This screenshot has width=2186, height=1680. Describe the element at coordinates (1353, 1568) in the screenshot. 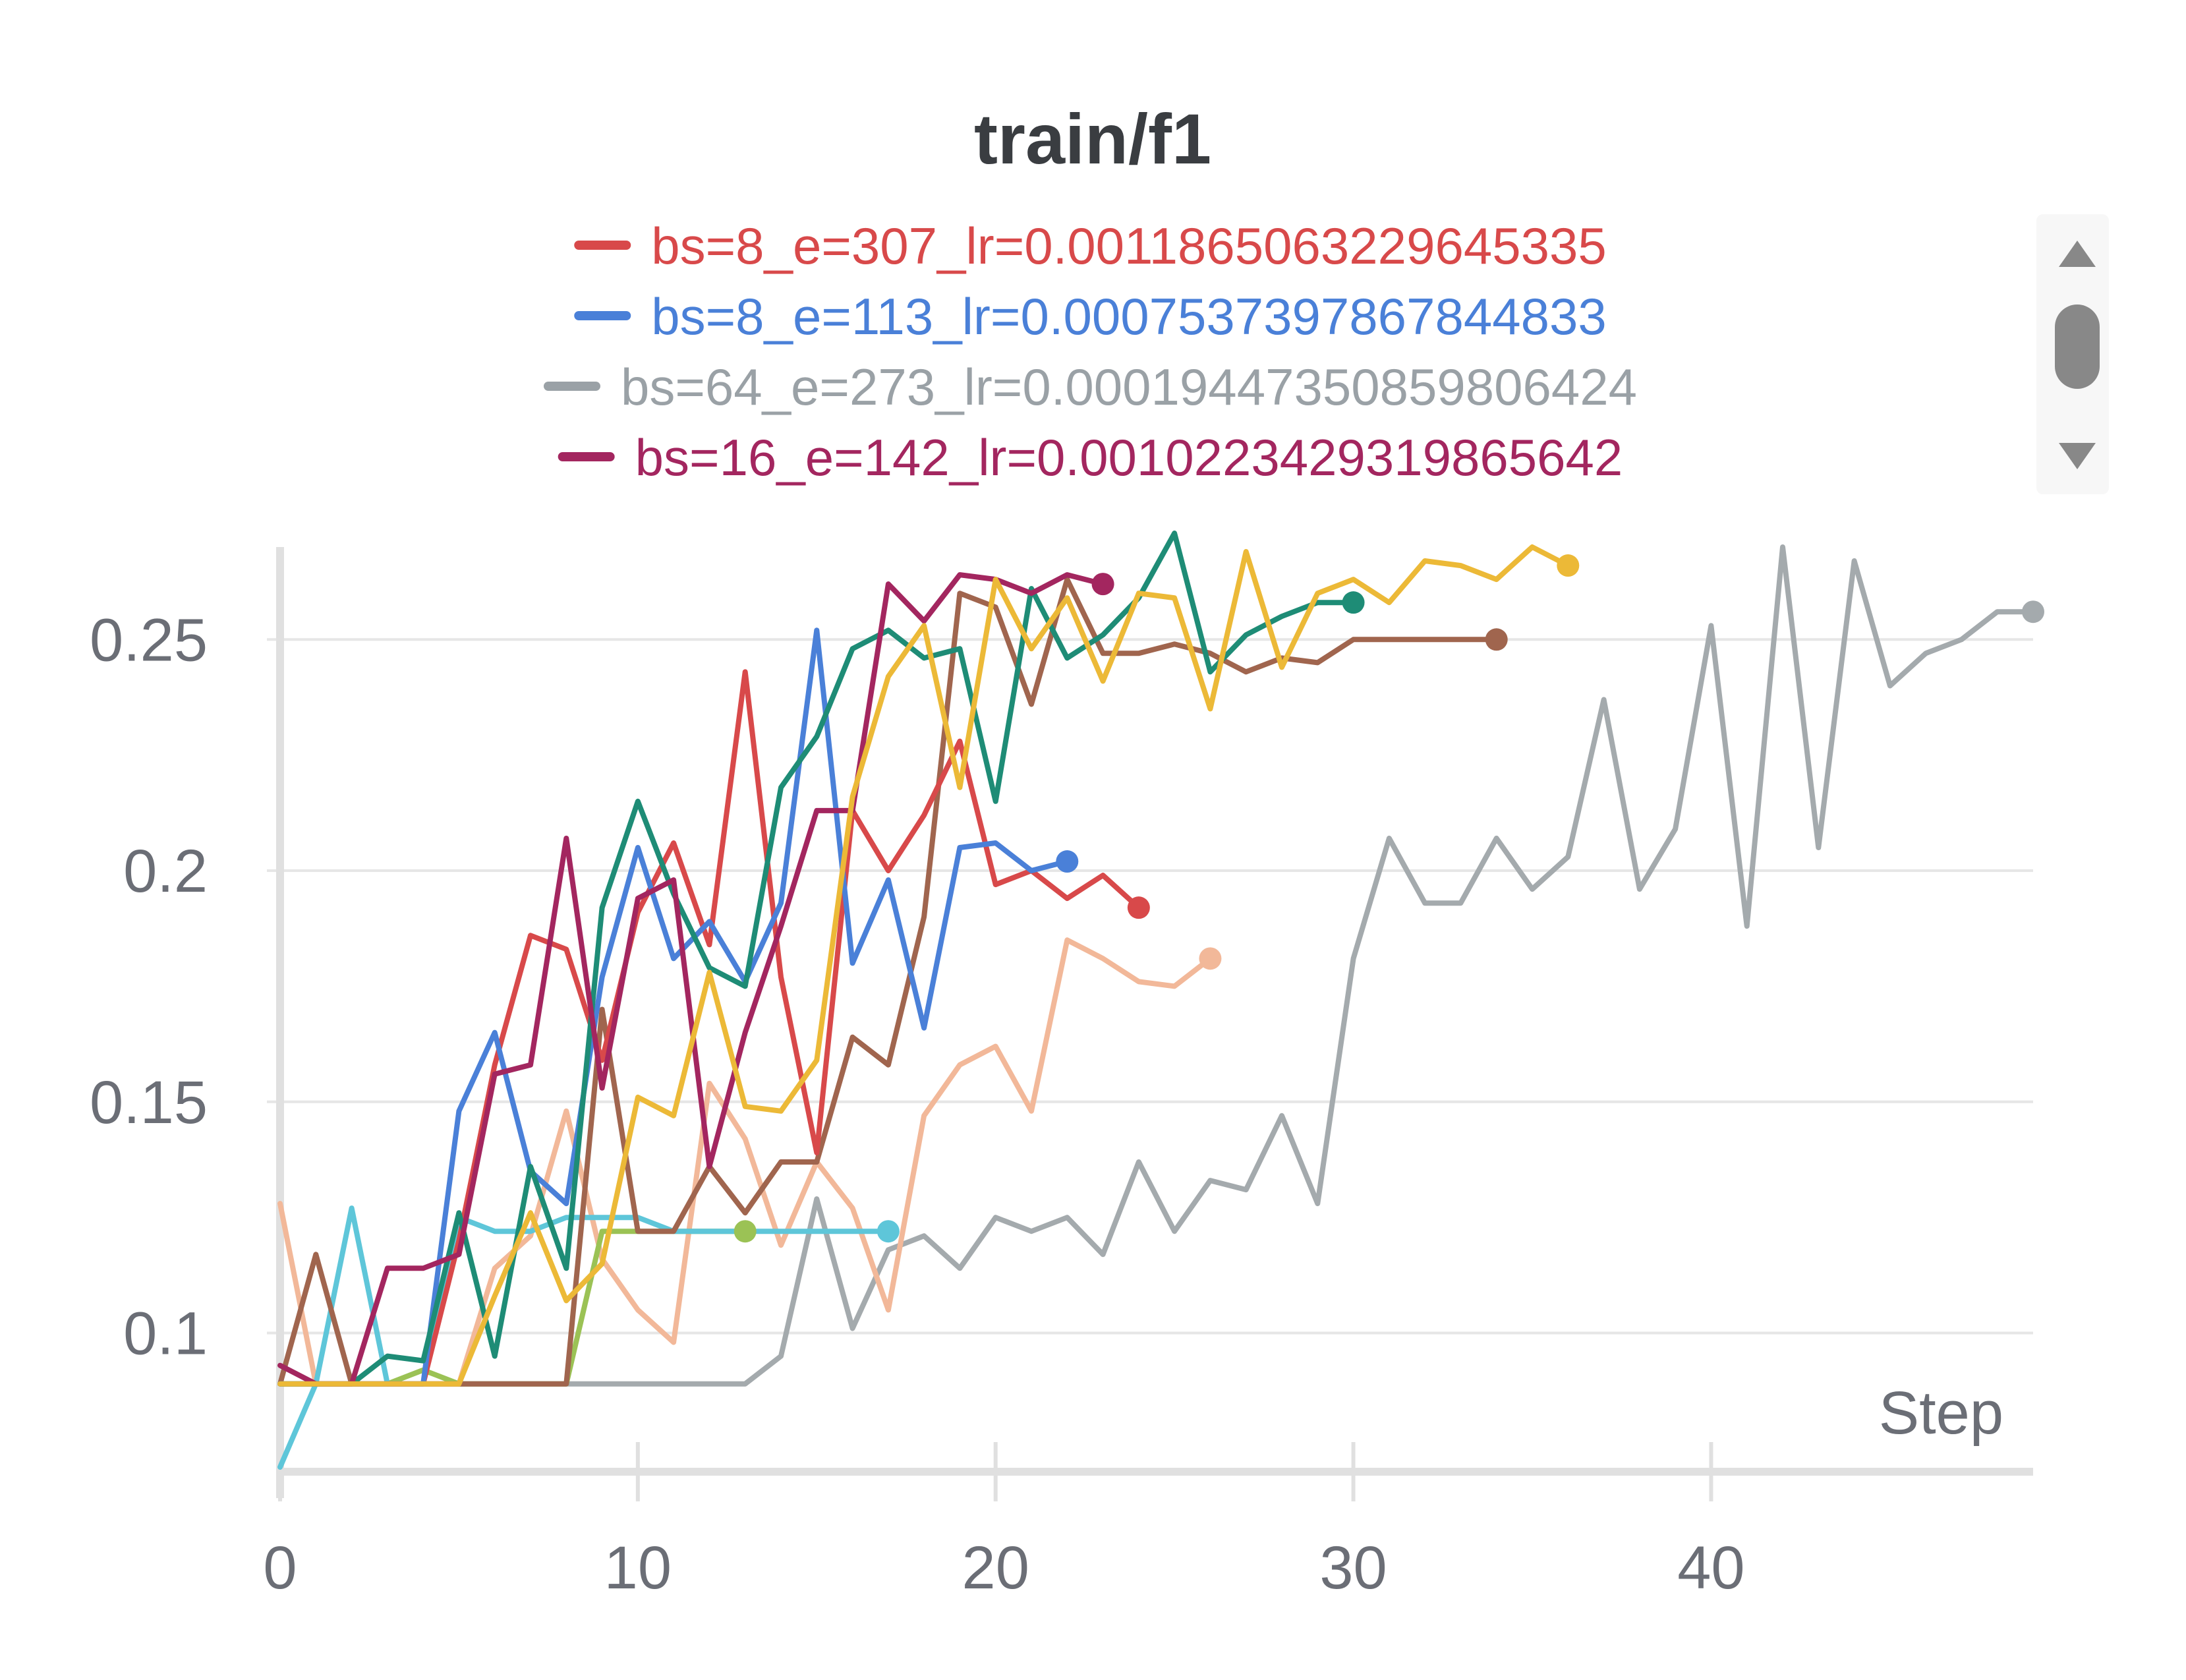

I see `x-tick-label: 30` at that location.